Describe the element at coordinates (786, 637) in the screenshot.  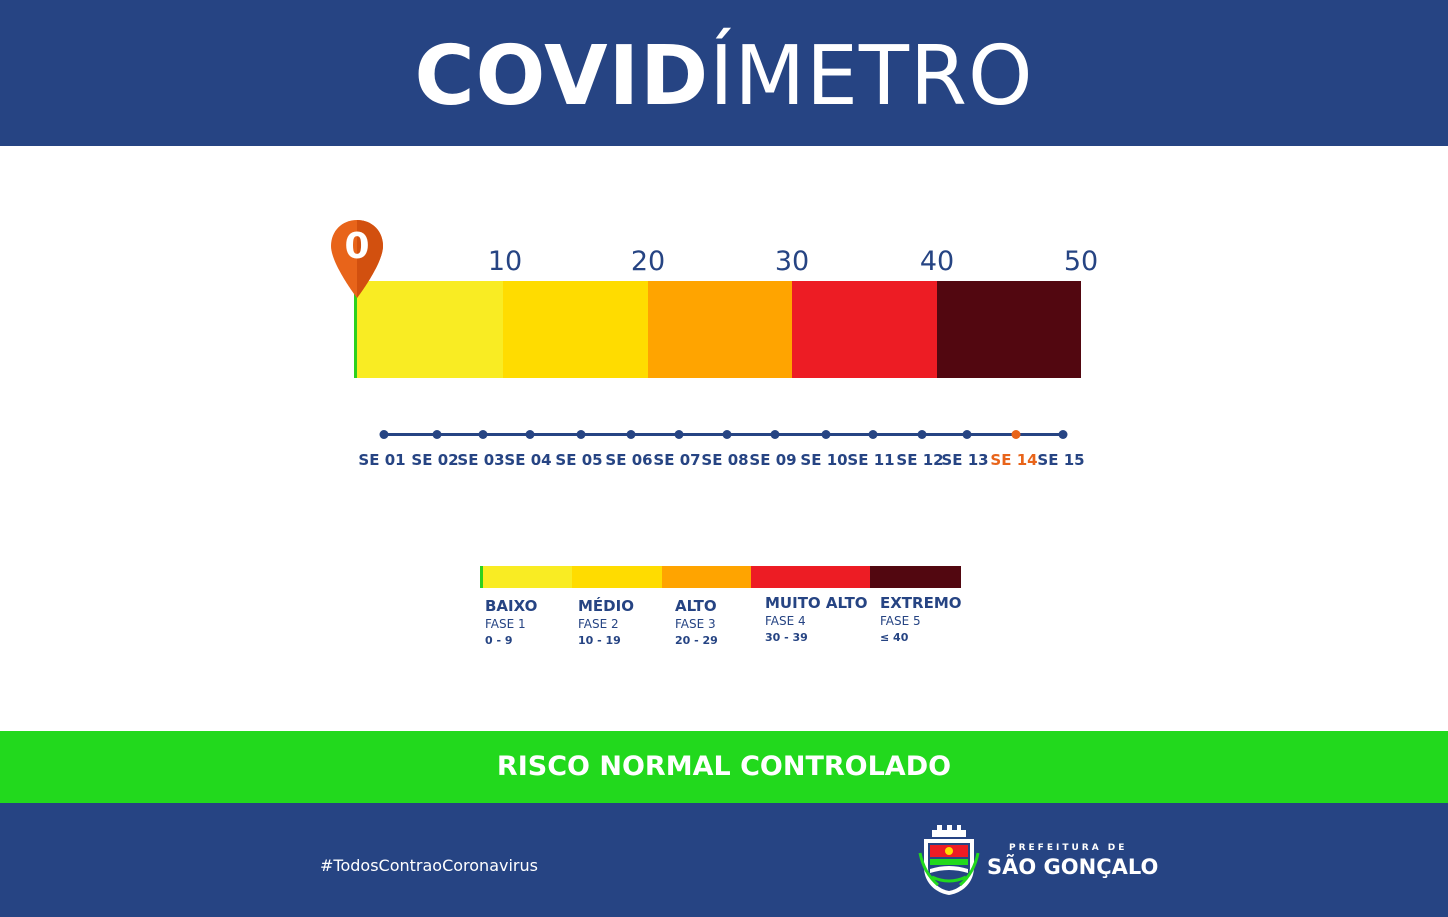
I see `legend-range: 30 - 39` at that location.